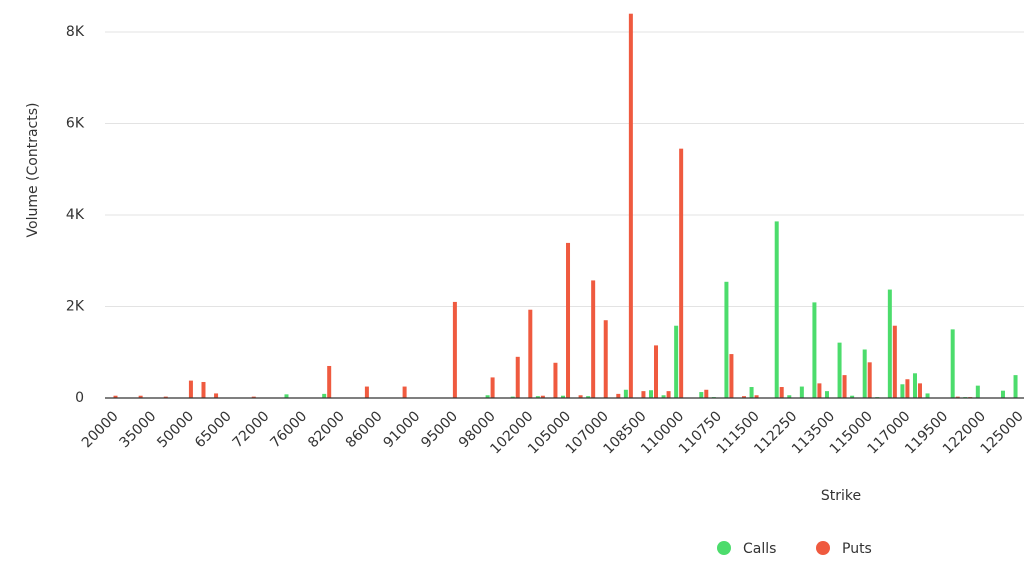  Describe the element at coordinates (213, 429) in the screenshot. I see `x-tick-label: 65000` at that location.